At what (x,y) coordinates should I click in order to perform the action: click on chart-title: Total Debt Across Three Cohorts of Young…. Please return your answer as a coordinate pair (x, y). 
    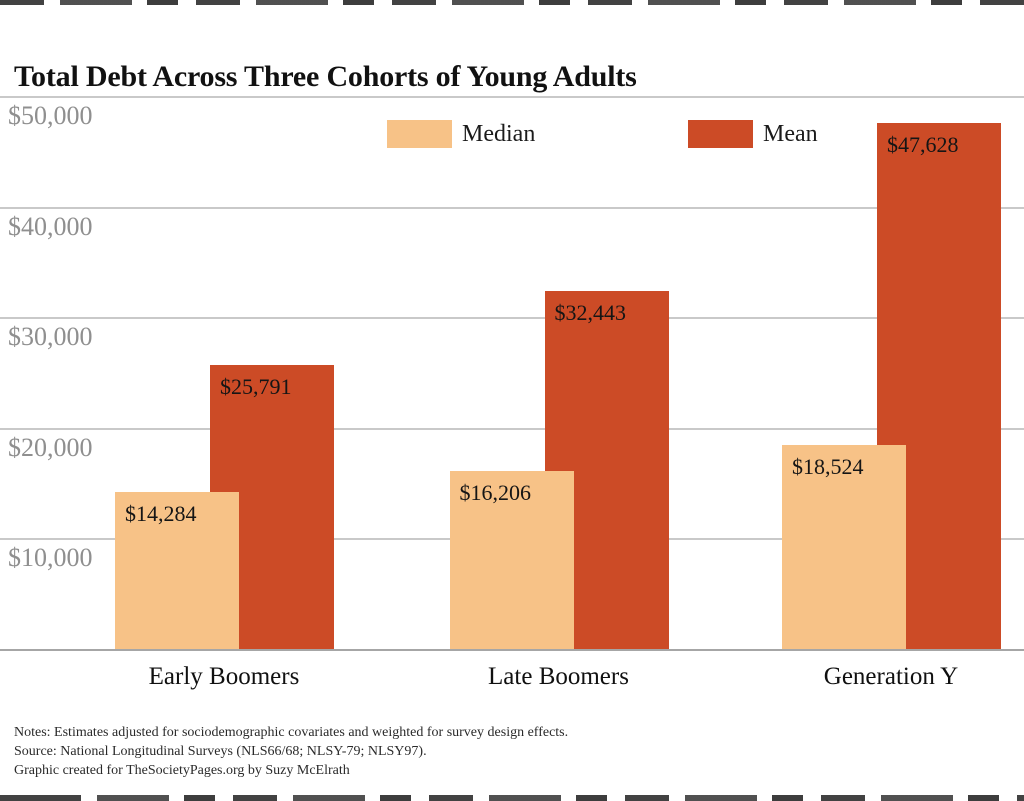
    Looking at the image, I should click on (325, 77).